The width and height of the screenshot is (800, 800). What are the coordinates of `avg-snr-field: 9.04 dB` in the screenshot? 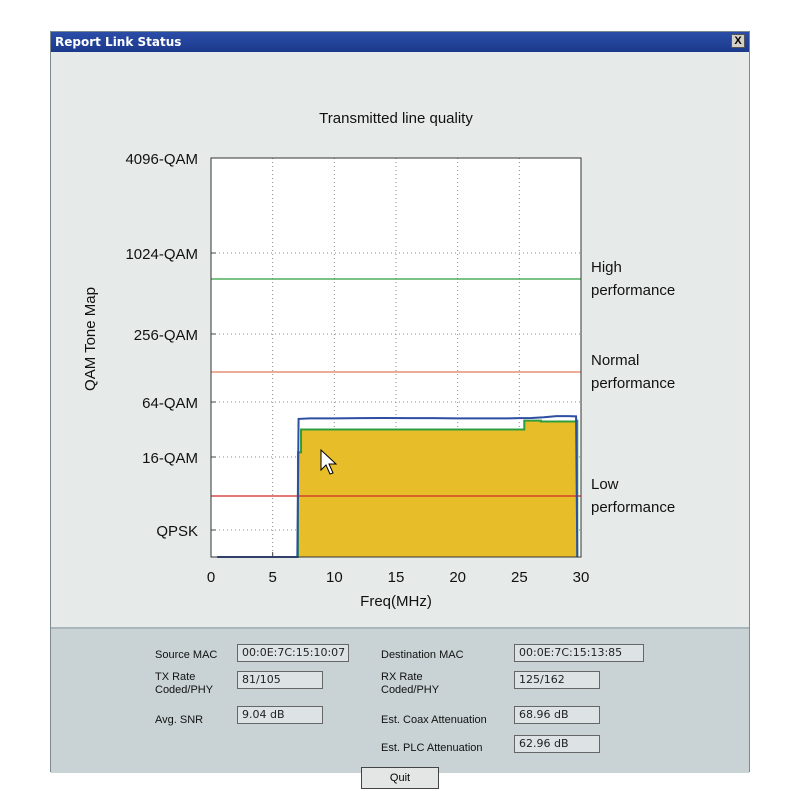 It's located at (280, 715).